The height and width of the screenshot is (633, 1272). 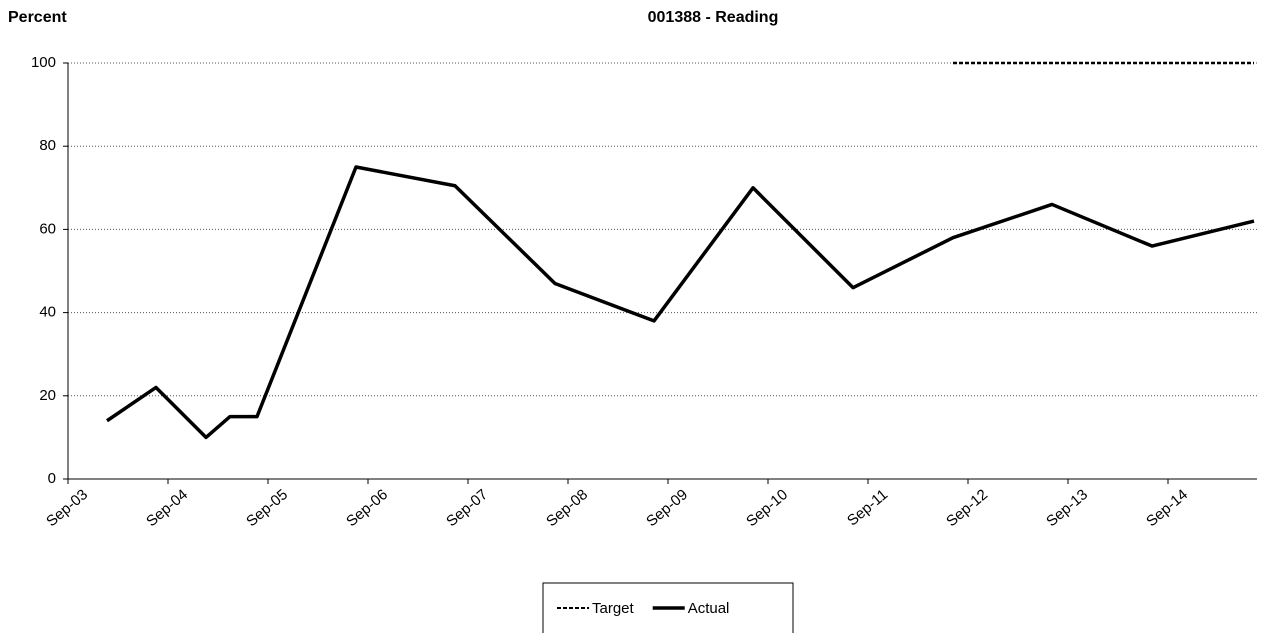 What do you see at coordinates (37, 17) in the screenshot?
I see `y-axis-label: Percent` at bounding box center [37, 17].